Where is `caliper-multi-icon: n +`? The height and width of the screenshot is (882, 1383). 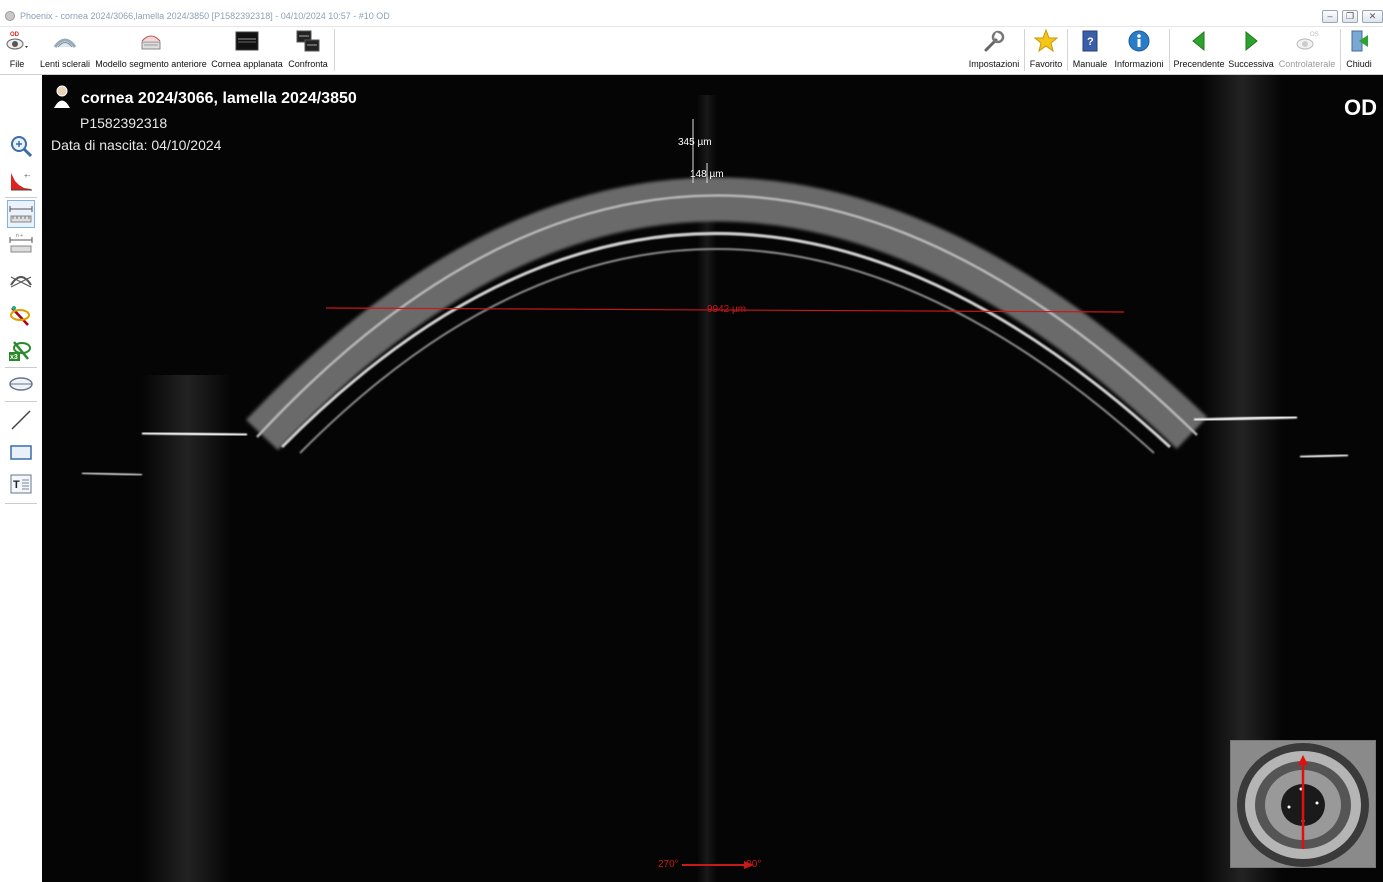 caliper-multi-icon: n + is located at coordinates (21, 243).